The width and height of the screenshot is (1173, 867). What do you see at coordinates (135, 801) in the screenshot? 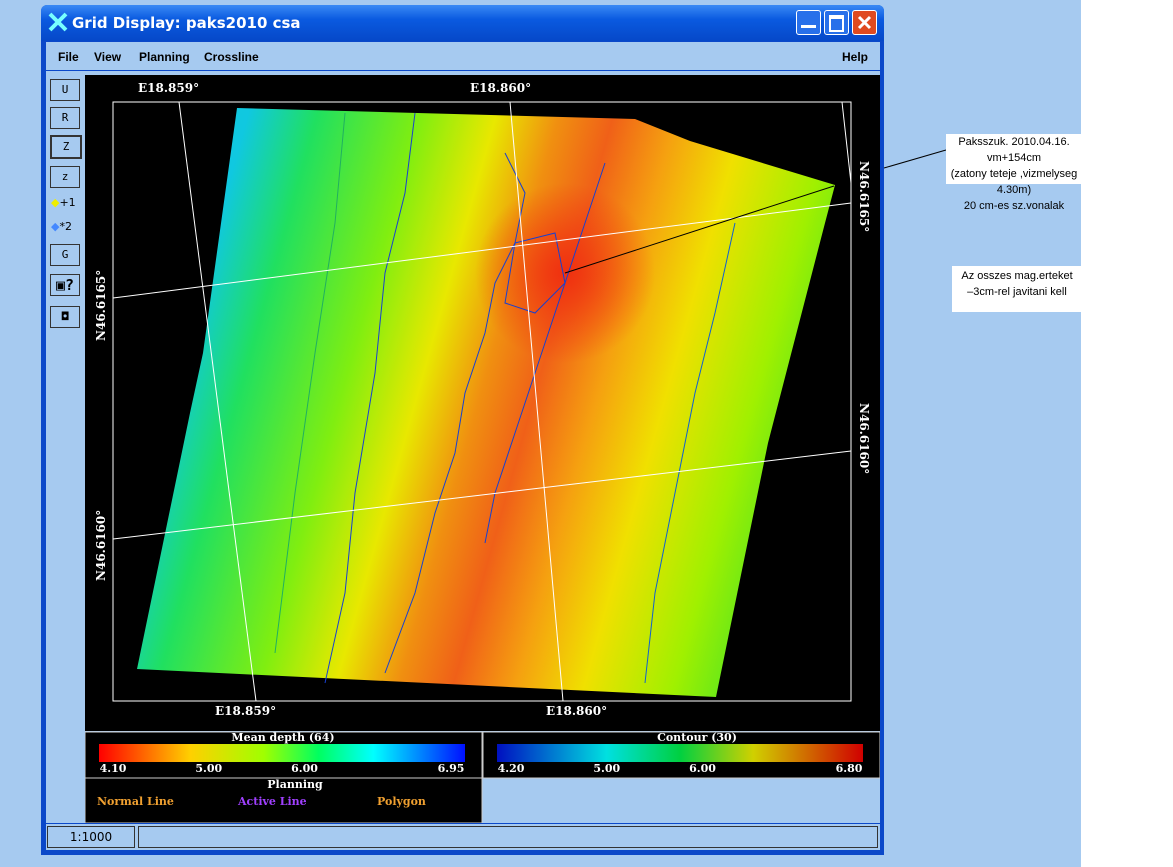
I see `planning-item: Normal Line` at bounding box center [135, 801].